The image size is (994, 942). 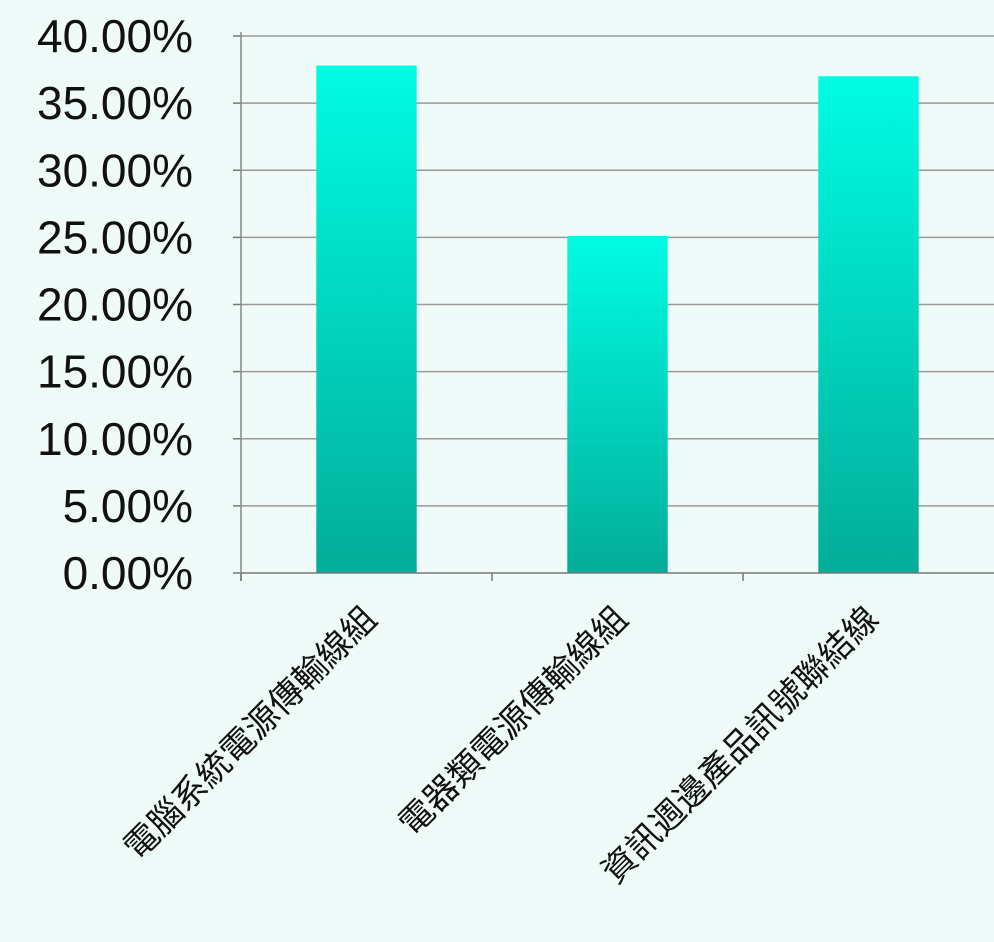 I want to click on y-tick-label: 25.00%, so click(x=115, y=237).